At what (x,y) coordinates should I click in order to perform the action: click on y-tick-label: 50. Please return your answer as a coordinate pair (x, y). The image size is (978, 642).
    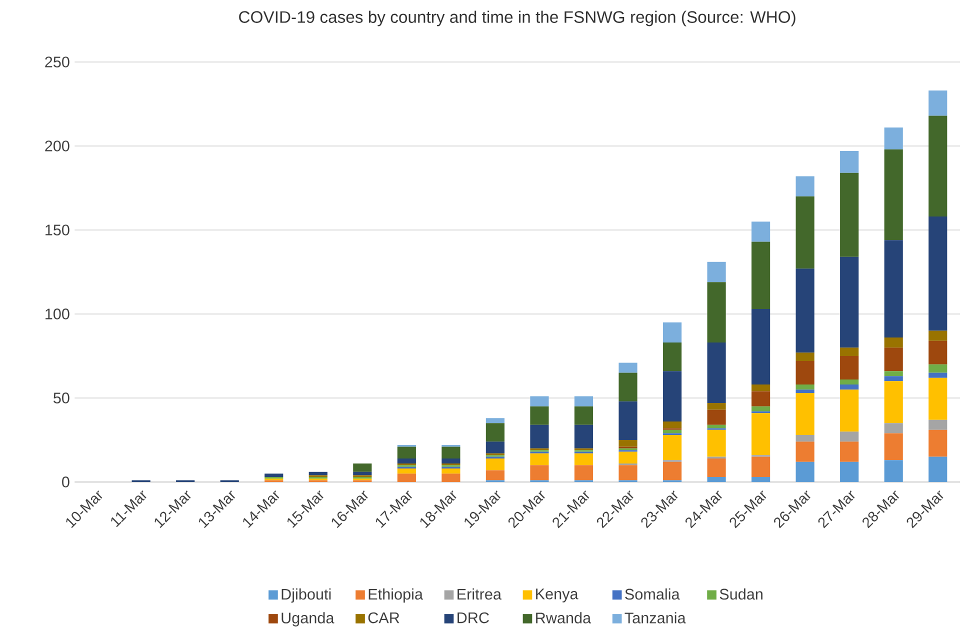
    Looking at the image, I should click on (62, 398).